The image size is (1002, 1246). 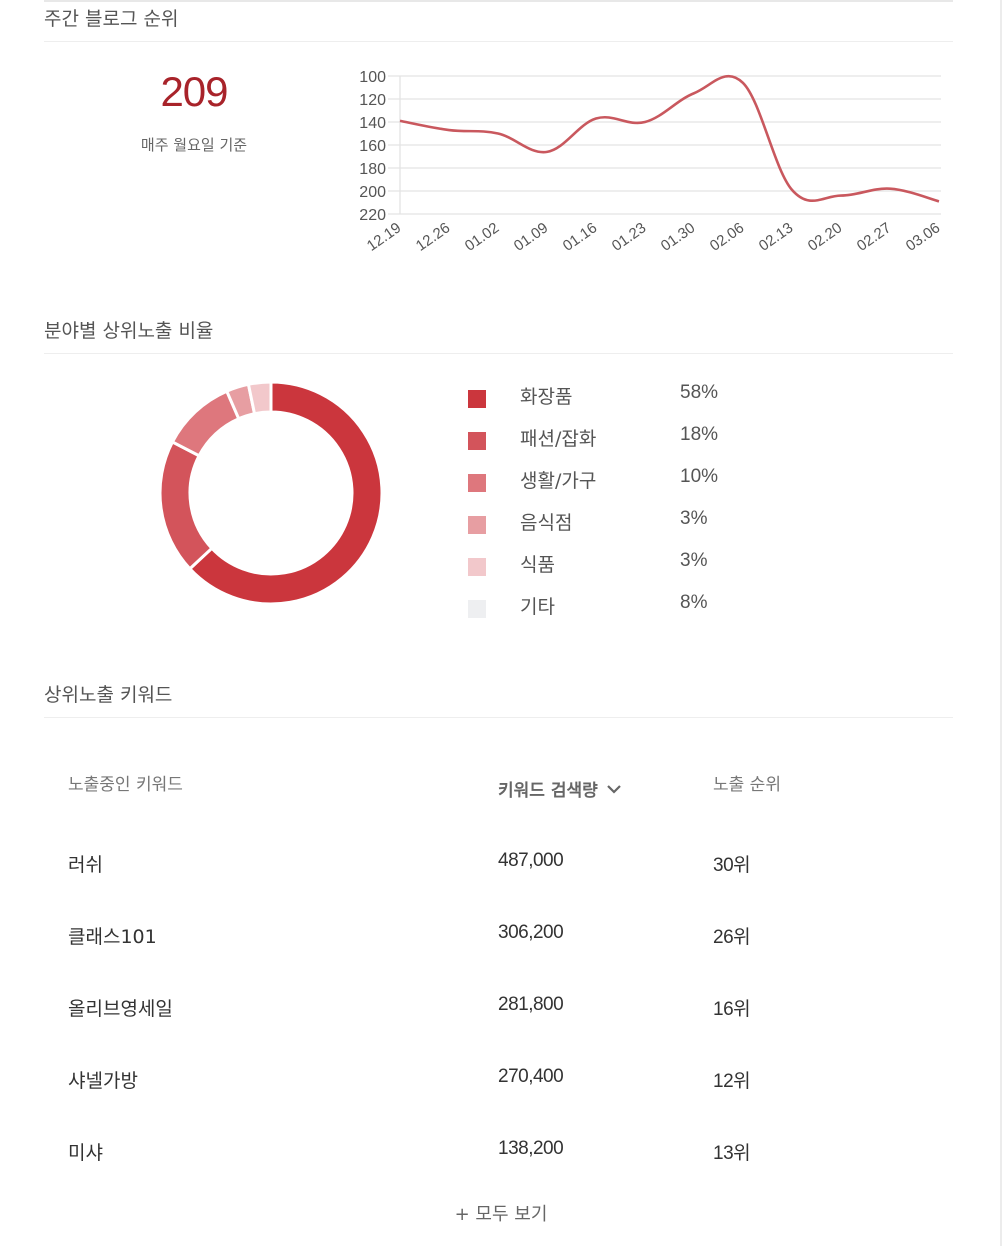 What do you see at coordinates (194, 145) in the screenshot?
I see `rank-basis-note: 매주 월요일 기준` at bounding box center [194, 145].